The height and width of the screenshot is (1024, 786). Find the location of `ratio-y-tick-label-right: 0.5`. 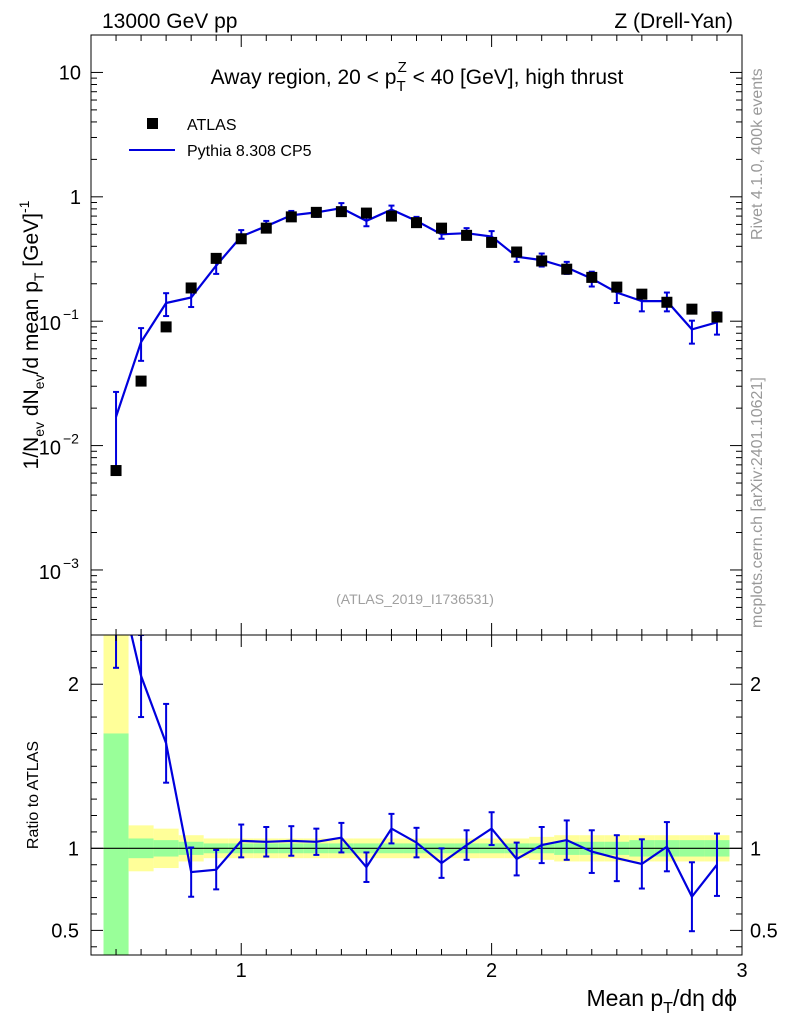

ratio-y-tick-label-right: 0.5 is located at coordinates (764, 931).